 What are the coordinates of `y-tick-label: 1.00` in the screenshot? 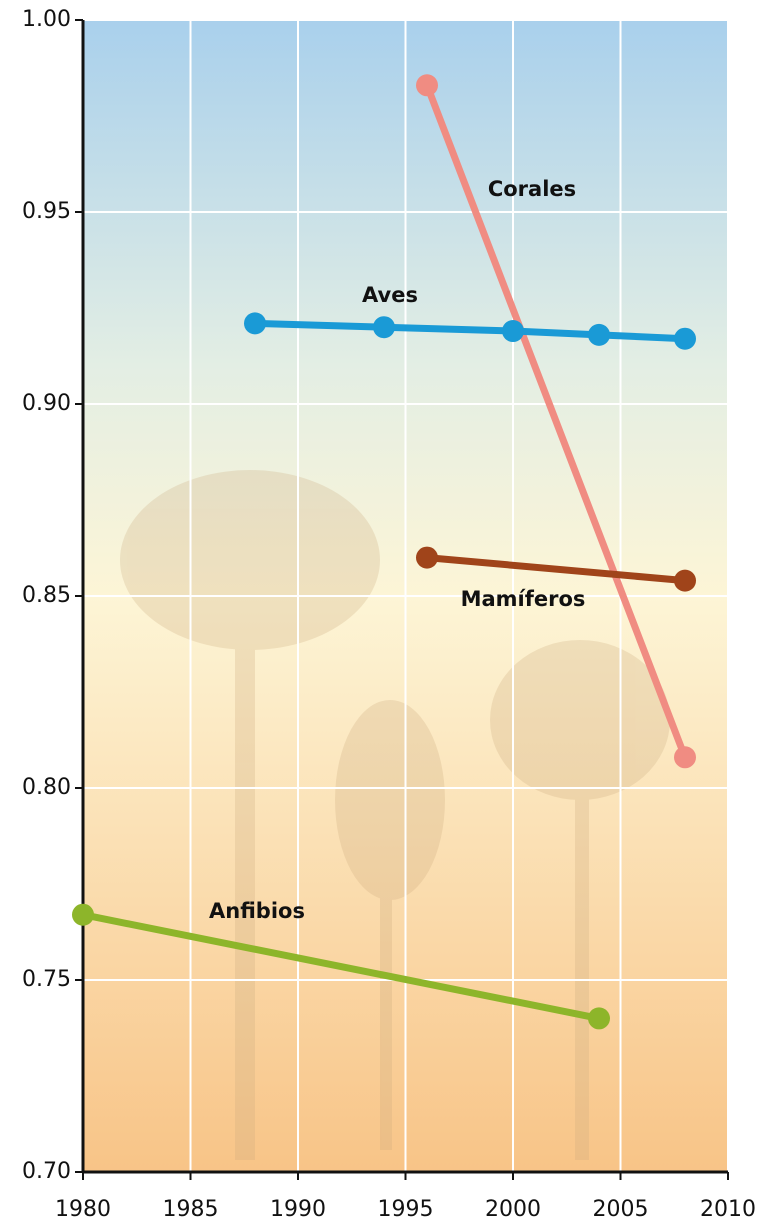 It's located at (46, 19).